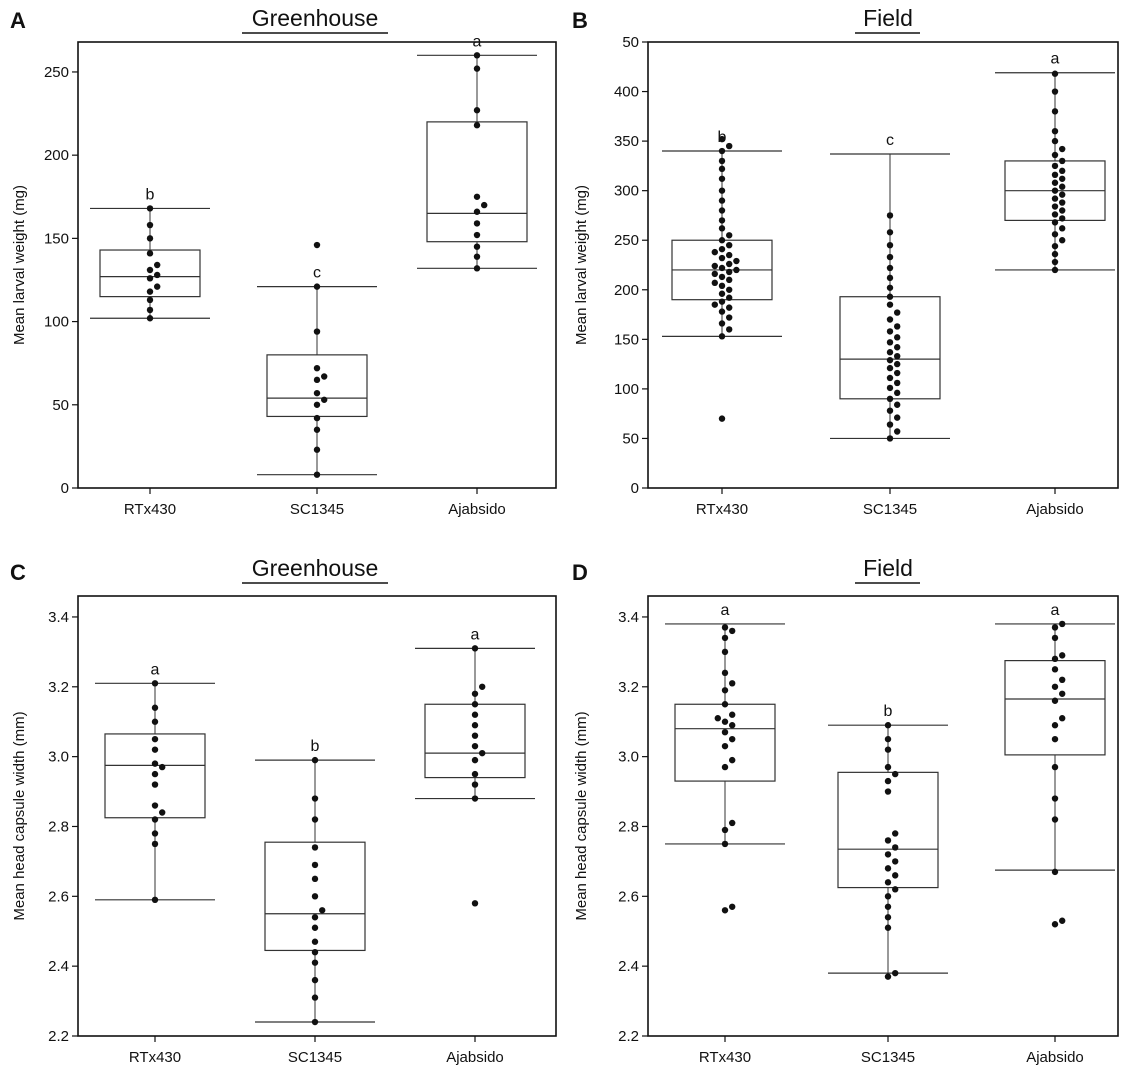 The width and height of the screenshot is (1126, 1066). I want to click on y-tick-label: 2.2, so click(628, 1036).